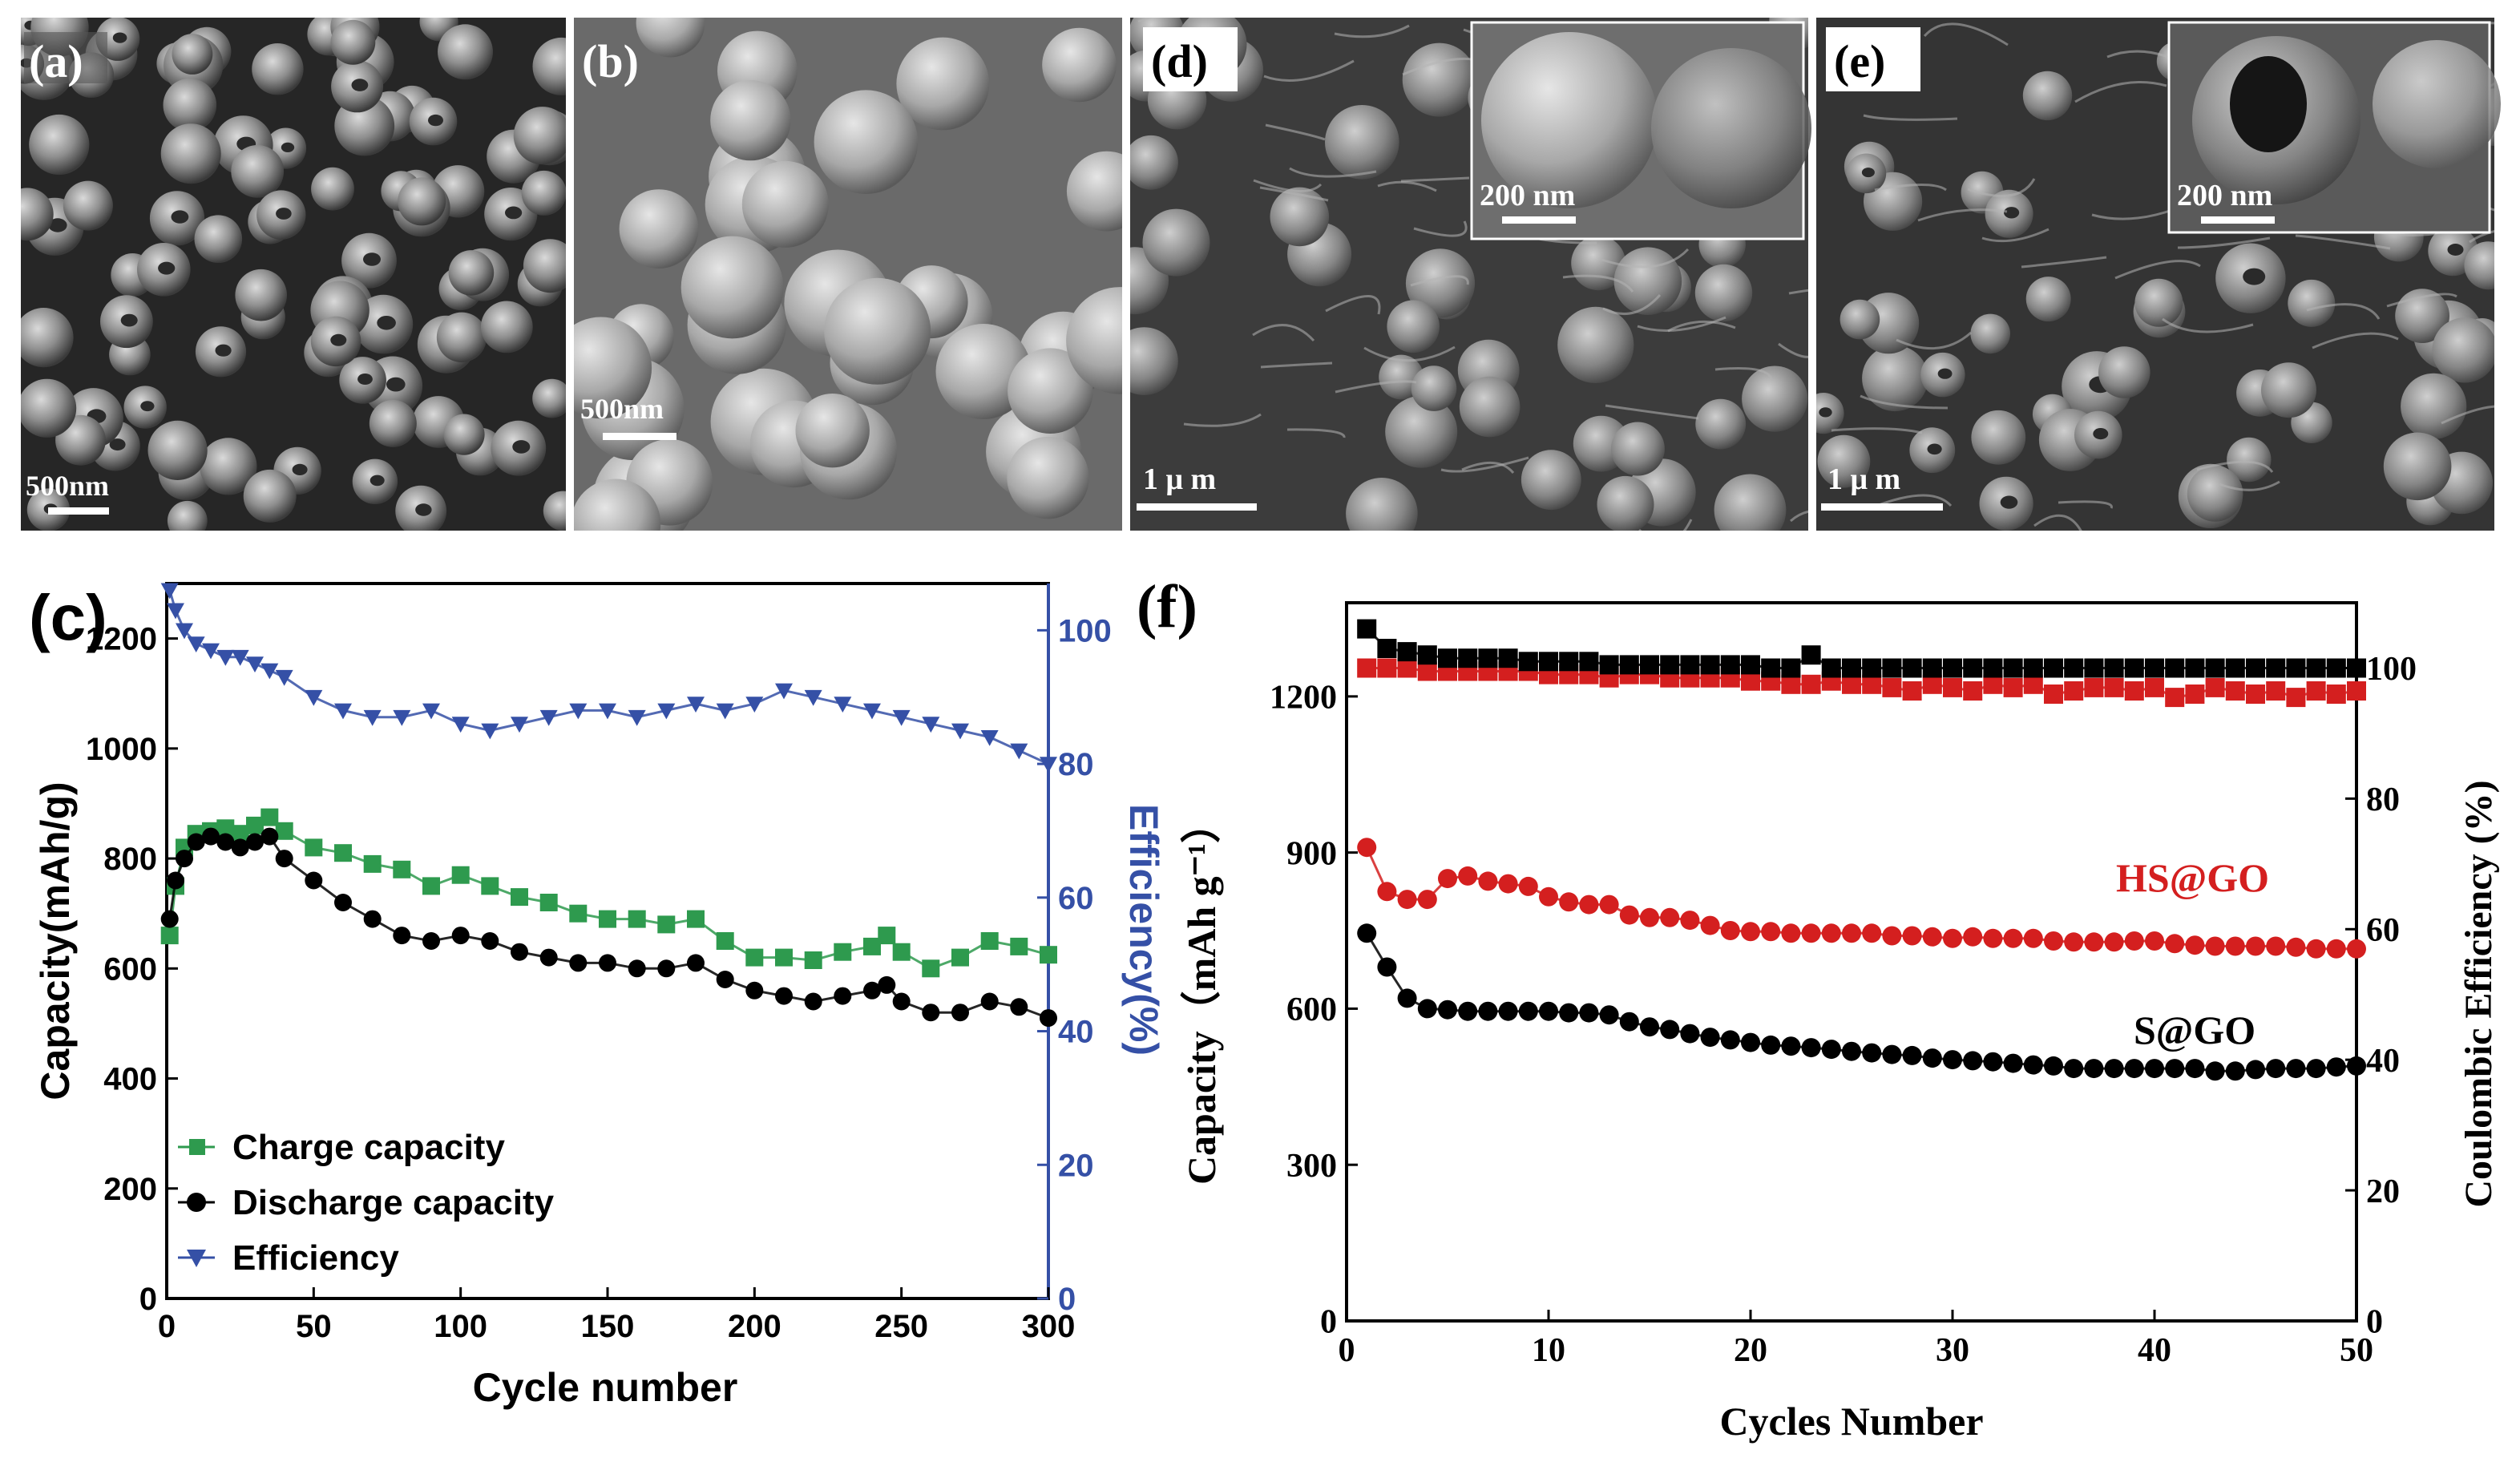  Describe the element at coordinates (639, 436) in the screenshot. I see `scale-bar-b` at that location.